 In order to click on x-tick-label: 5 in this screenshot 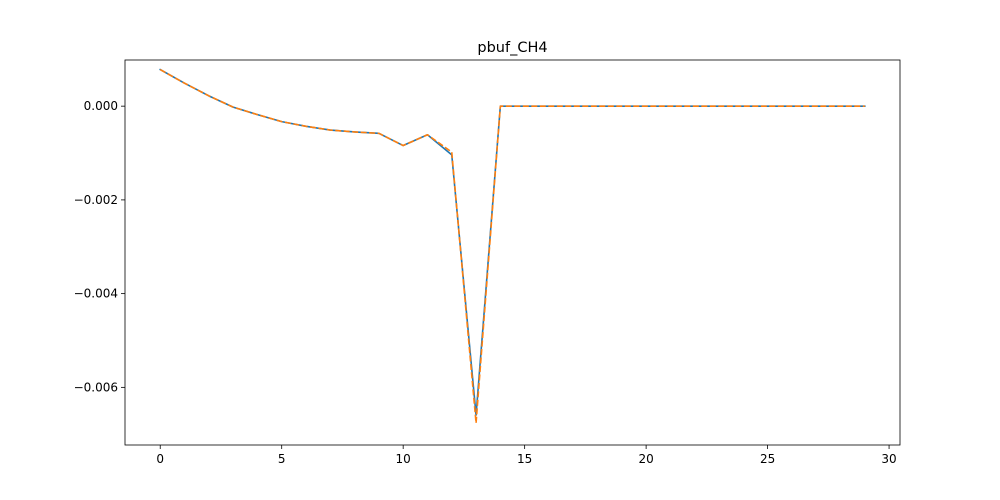, I will do `click(282, 459)`.